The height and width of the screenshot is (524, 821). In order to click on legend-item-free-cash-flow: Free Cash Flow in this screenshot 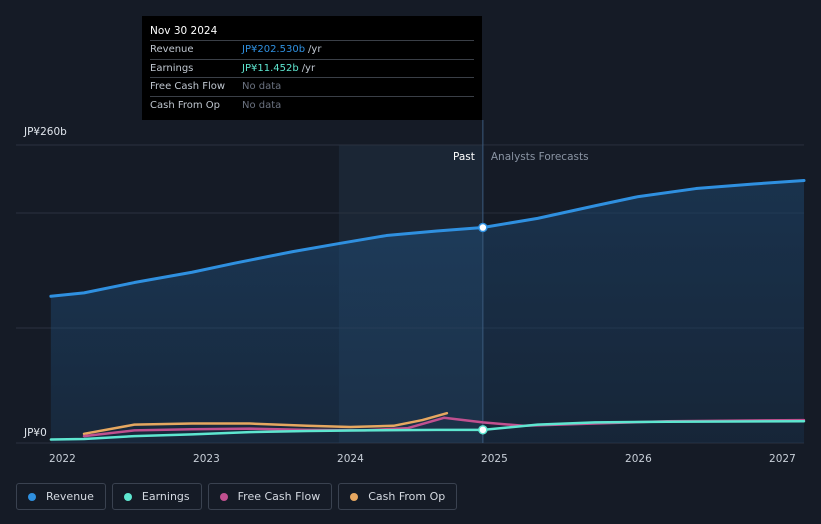, I will do `click(270, 496)`.